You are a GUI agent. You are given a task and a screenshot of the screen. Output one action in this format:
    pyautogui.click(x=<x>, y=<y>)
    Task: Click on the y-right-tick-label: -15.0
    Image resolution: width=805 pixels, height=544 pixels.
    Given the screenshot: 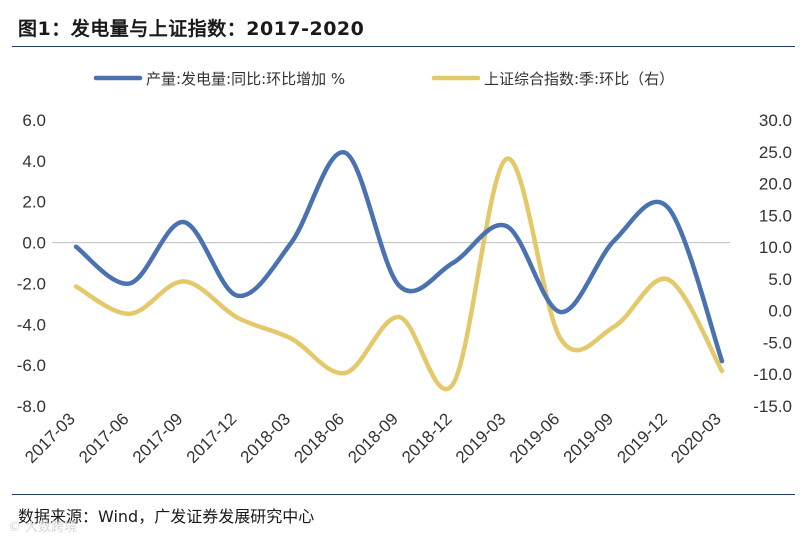 What is the action you would take?
    pyautogui.click(x=772, y=406)
    